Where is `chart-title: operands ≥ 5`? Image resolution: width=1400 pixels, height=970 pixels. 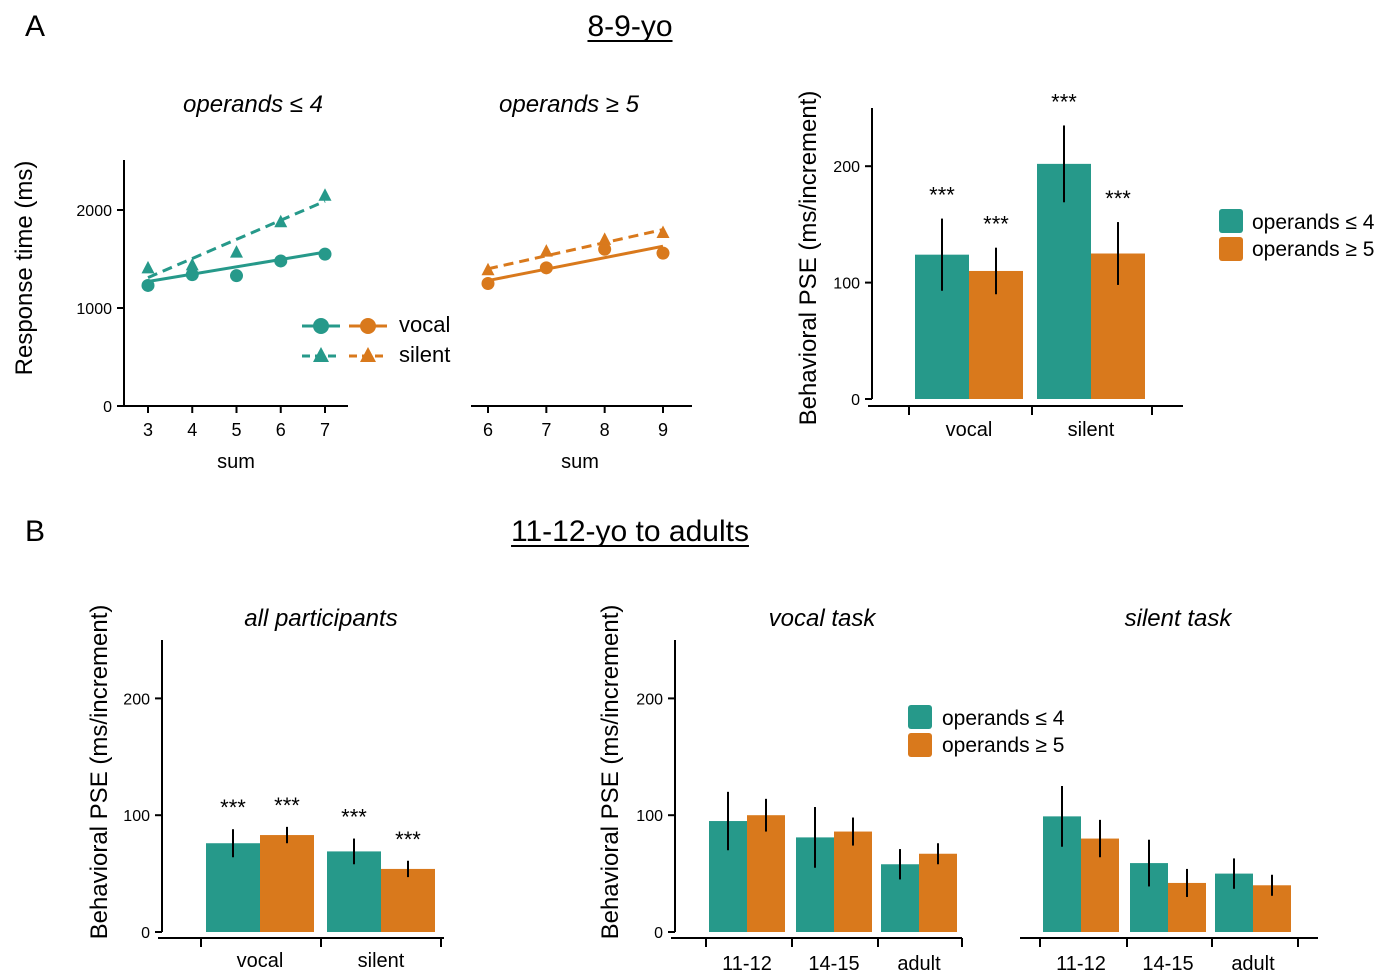 chart-title: operands ≥ 5 is located at coordinates (569, 104).